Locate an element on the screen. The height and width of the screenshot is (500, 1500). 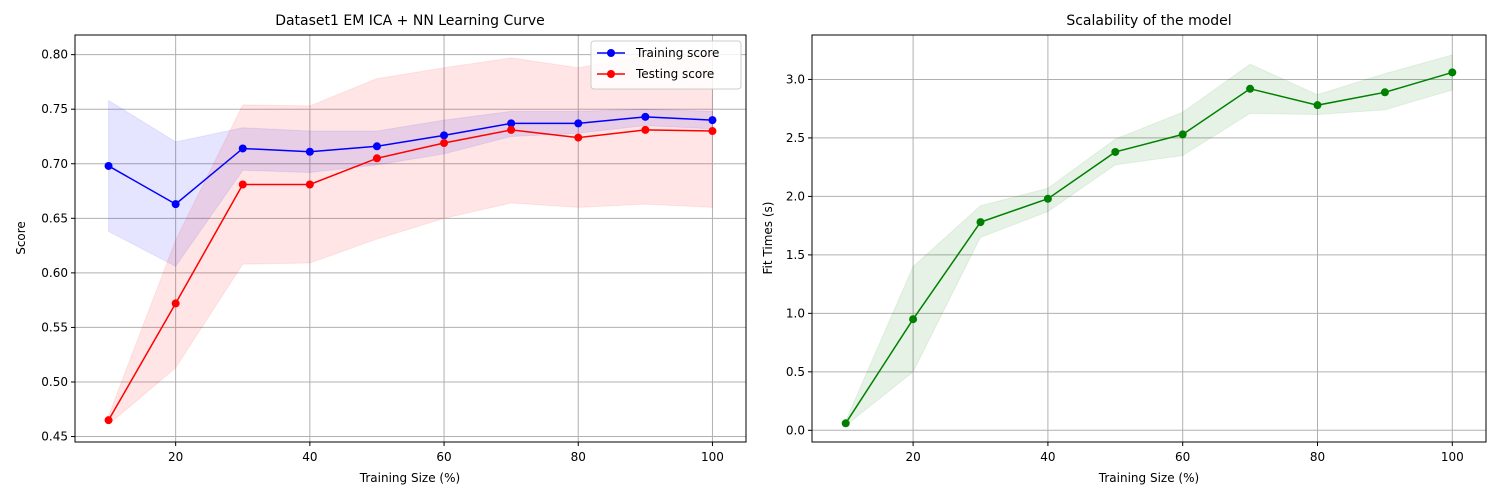
legend-box is located at coordinates (666, 65).